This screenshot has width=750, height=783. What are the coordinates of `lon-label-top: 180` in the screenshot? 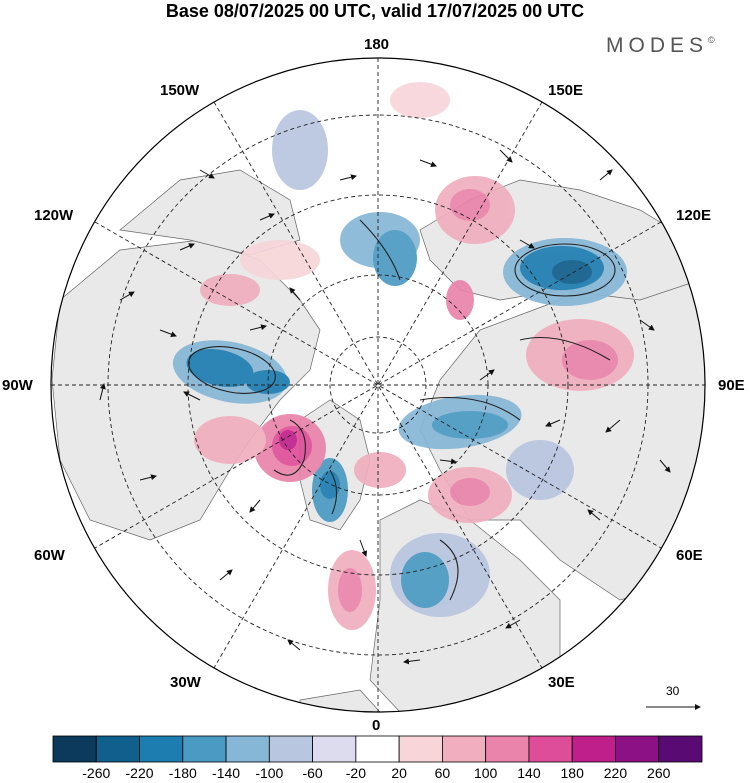 It's located at (377, 44).